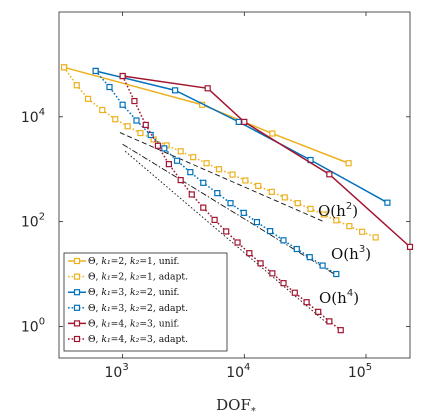 The image size is (422, 420). I want to click on rate-label: O(h2), so click(338, 210).